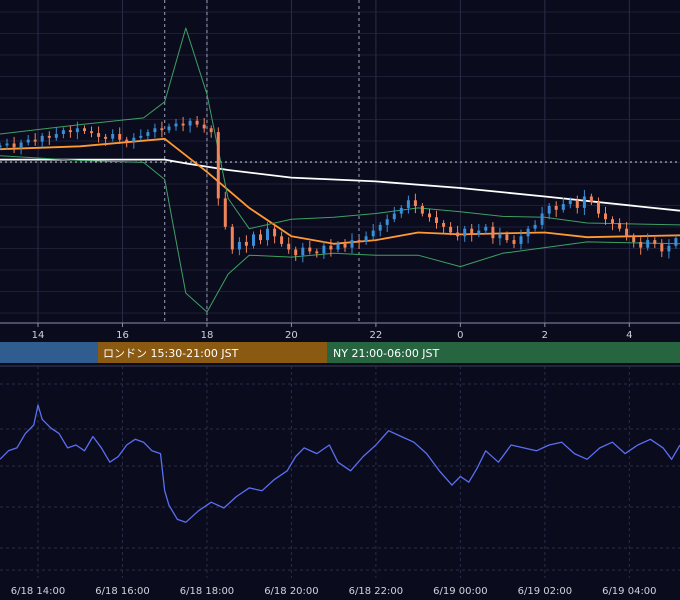 This screenshot has height=600, width=680. I want to click on hour-tick-label: 4, so click(629, 335).